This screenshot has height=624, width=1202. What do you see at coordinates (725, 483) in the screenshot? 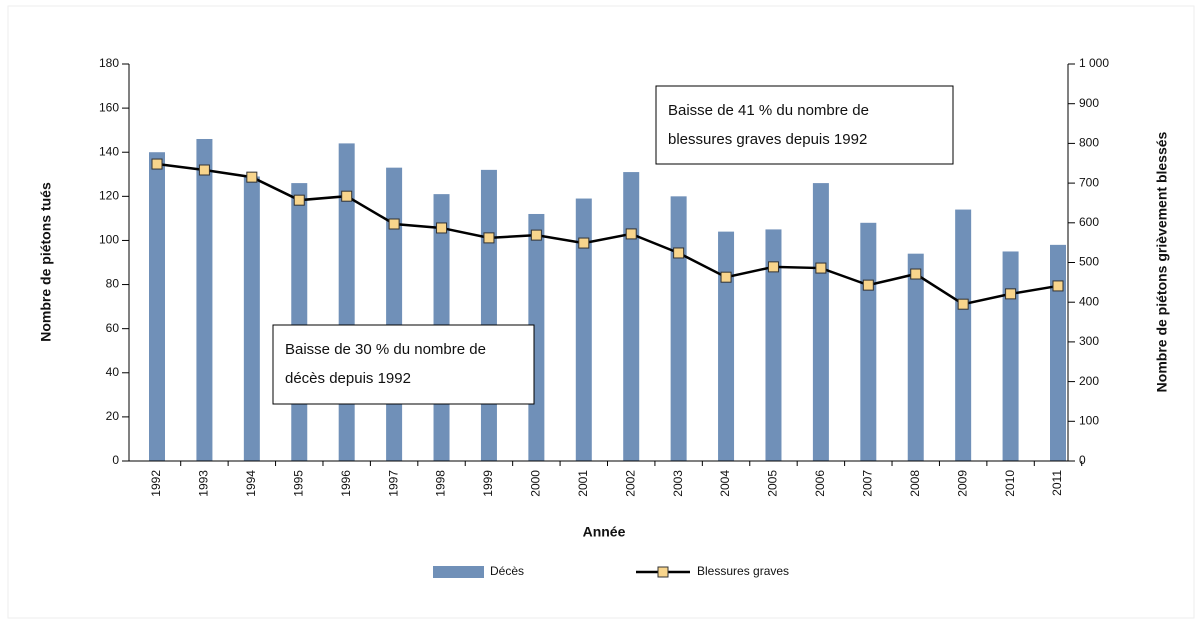
I see `x-tick-label: 2004` at bounding box center [725, 483].